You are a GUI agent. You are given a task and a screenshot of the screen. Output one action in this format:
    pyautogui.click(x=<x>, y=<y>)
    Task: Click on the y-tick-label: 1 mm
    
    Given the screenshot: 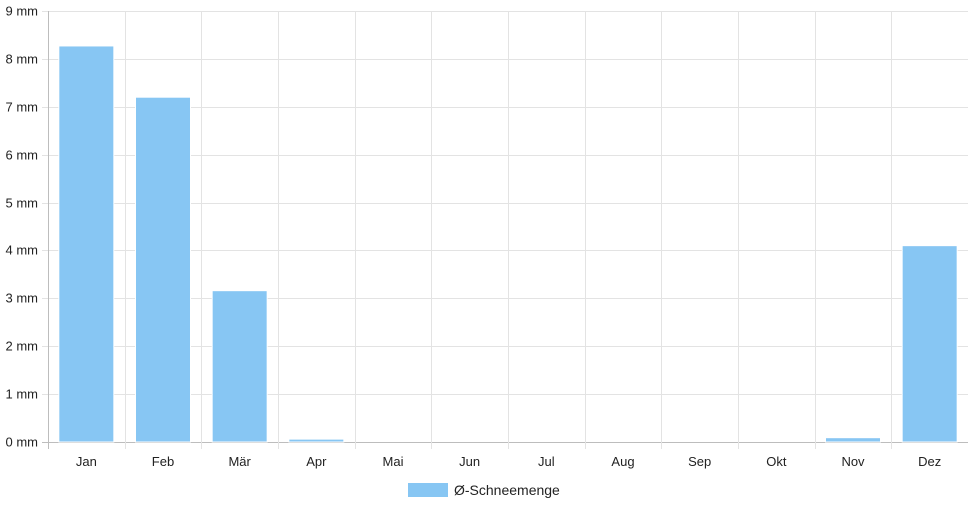 What is the action you would take?
    pyautogui.click(x=22, y=394)
    